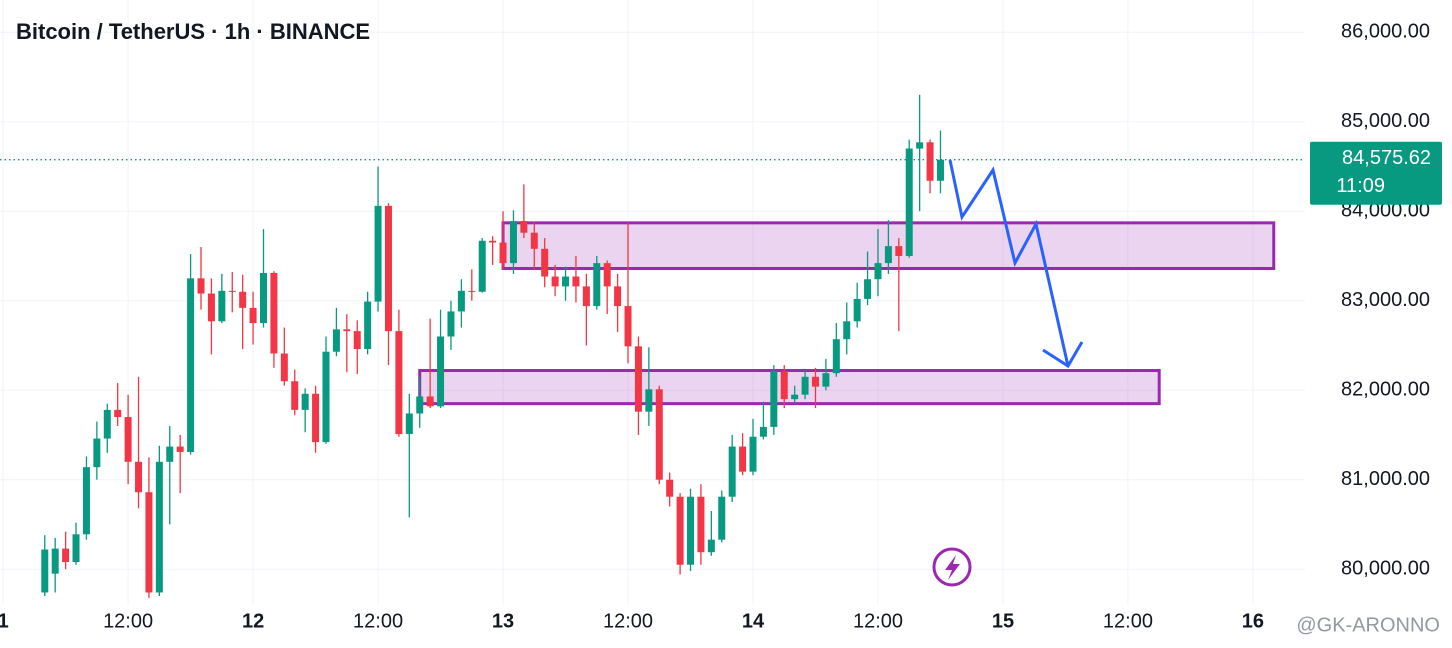 The height and width of the screenshot is (648, 1452). I want to click on watermark: @GK-ARONNO, so click(1368, 625).